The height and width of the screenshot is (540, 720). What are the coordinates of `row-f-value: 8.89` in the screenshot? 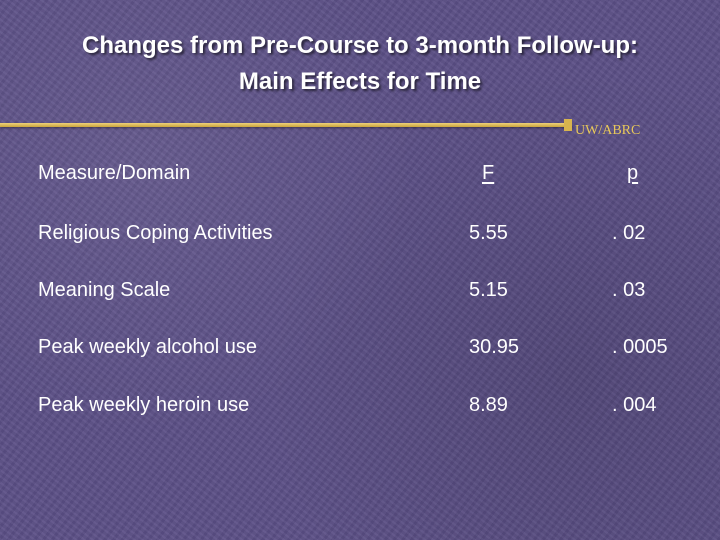 It's located at (488, 405).